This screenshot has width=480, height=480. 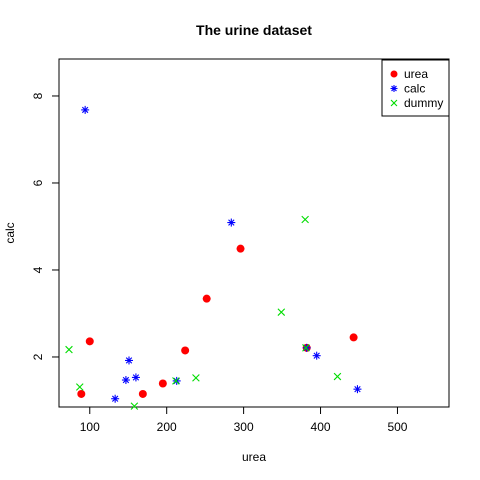 What do you see at coordinates (38, 356) in the screenshot?
I see `y-tick-label: 2` at bounding box center [38, 356].